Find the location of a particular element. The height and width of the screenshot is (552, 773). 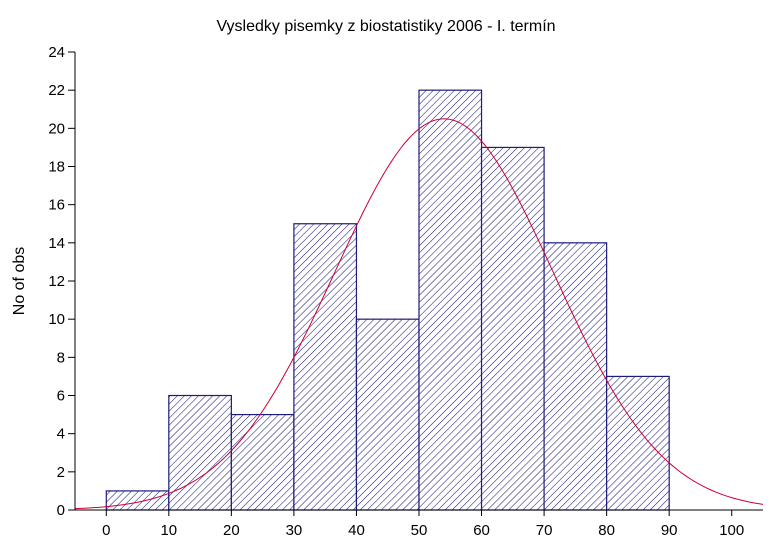

y-tick-label-8: 8 is located at coordinates (61, 357).